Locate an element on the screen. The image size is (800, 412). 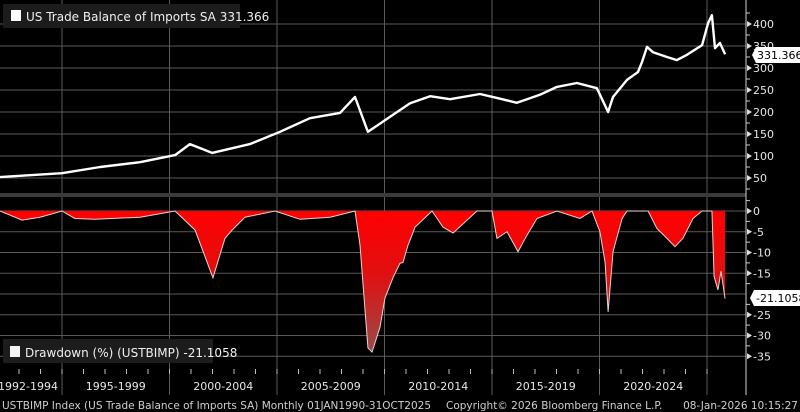
x-period-label: 1992-1994 is located at coordinates (29, 386).